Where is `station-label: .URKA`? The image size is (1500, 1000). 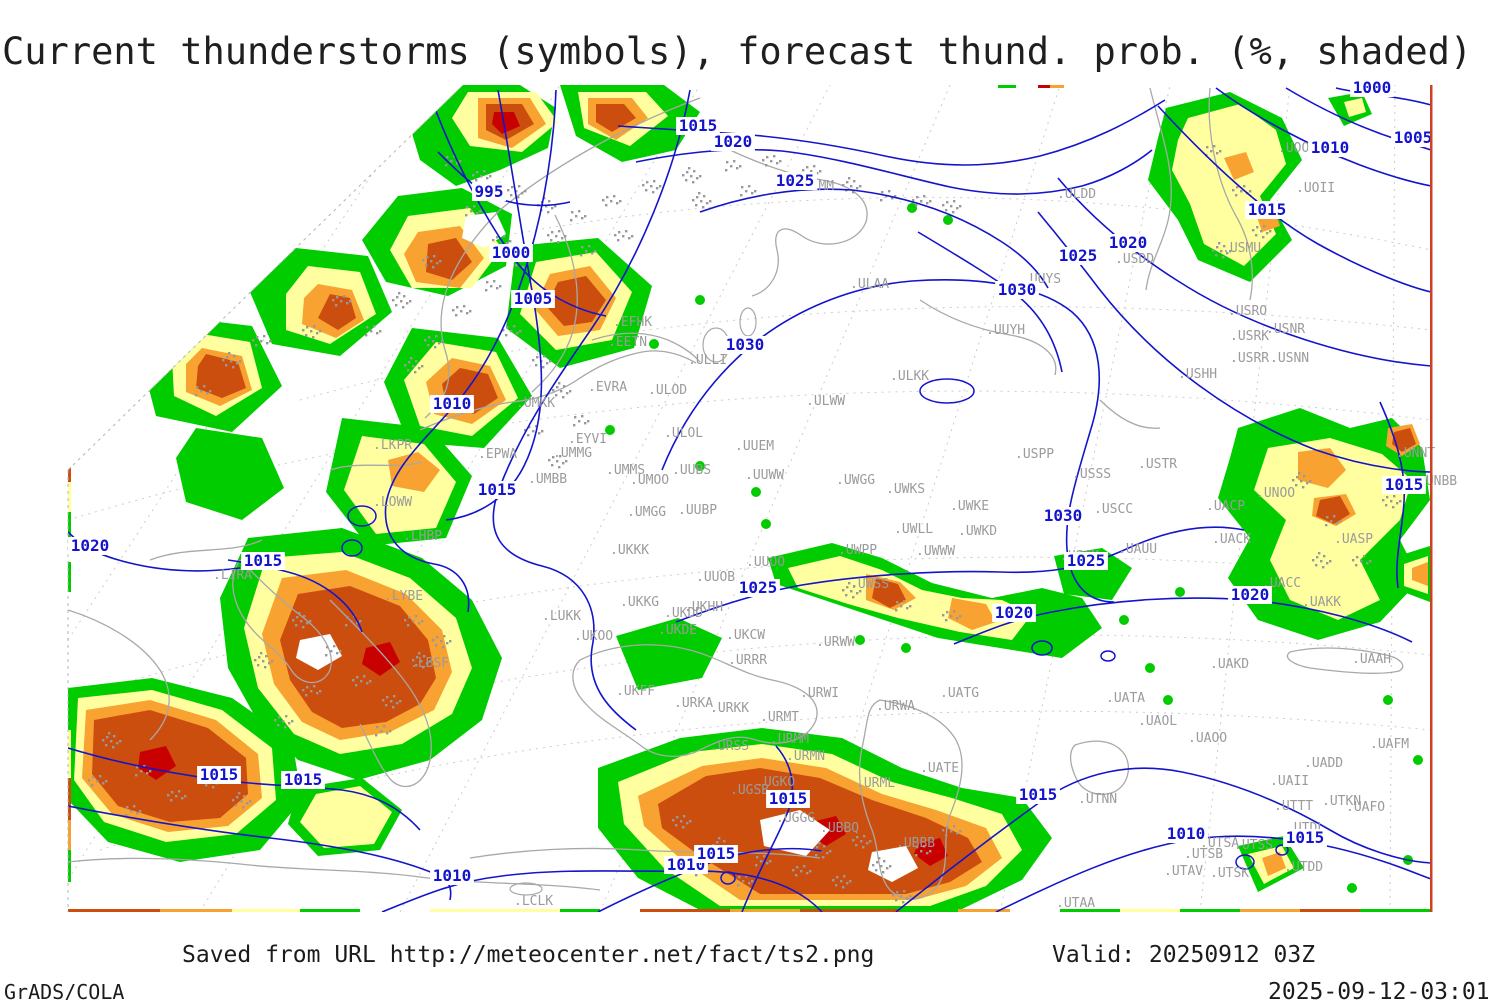
station-label: .URKA is located at coordinates (693, 703).